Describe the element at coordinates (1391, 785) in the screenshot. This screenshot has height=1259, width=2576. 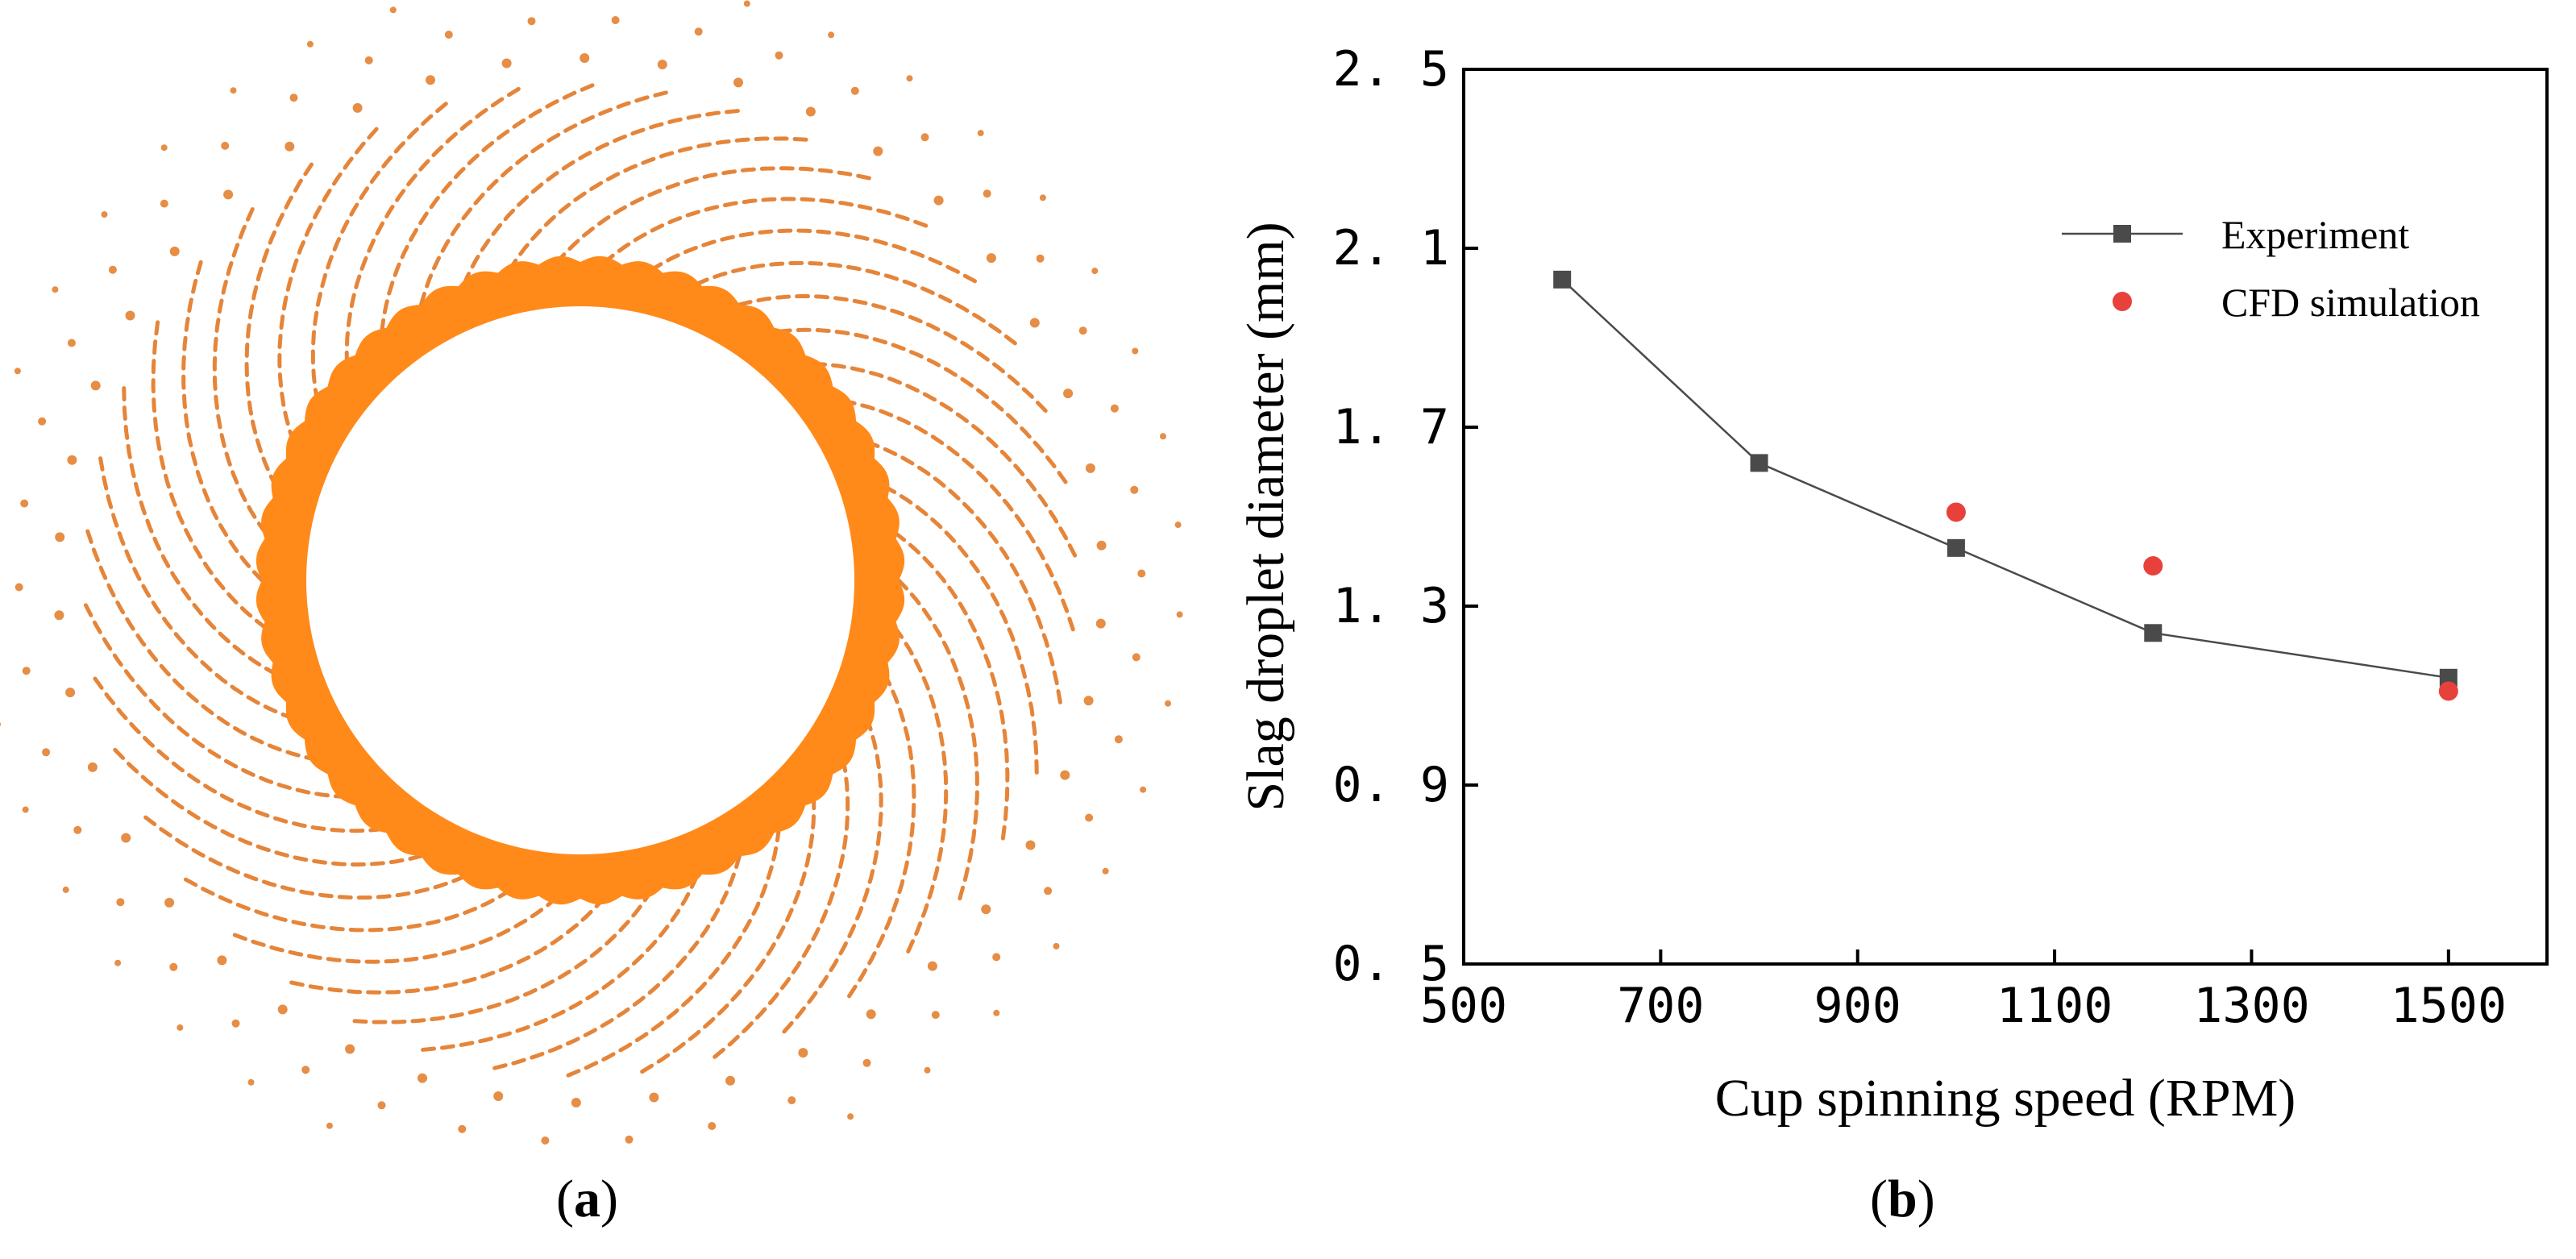
I see `y-tick-label: 0. 9` at that location.